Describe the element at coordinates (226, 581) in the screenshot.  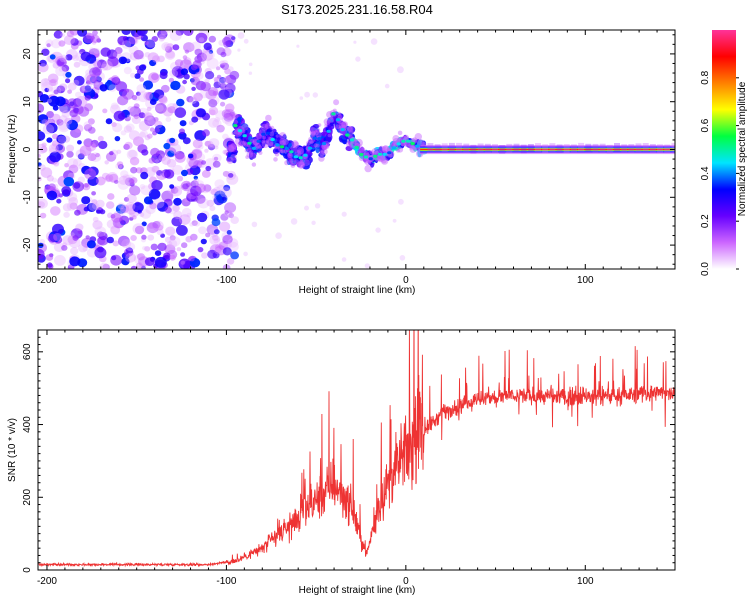
I see `snr-x-tick-label: -100` at that location.